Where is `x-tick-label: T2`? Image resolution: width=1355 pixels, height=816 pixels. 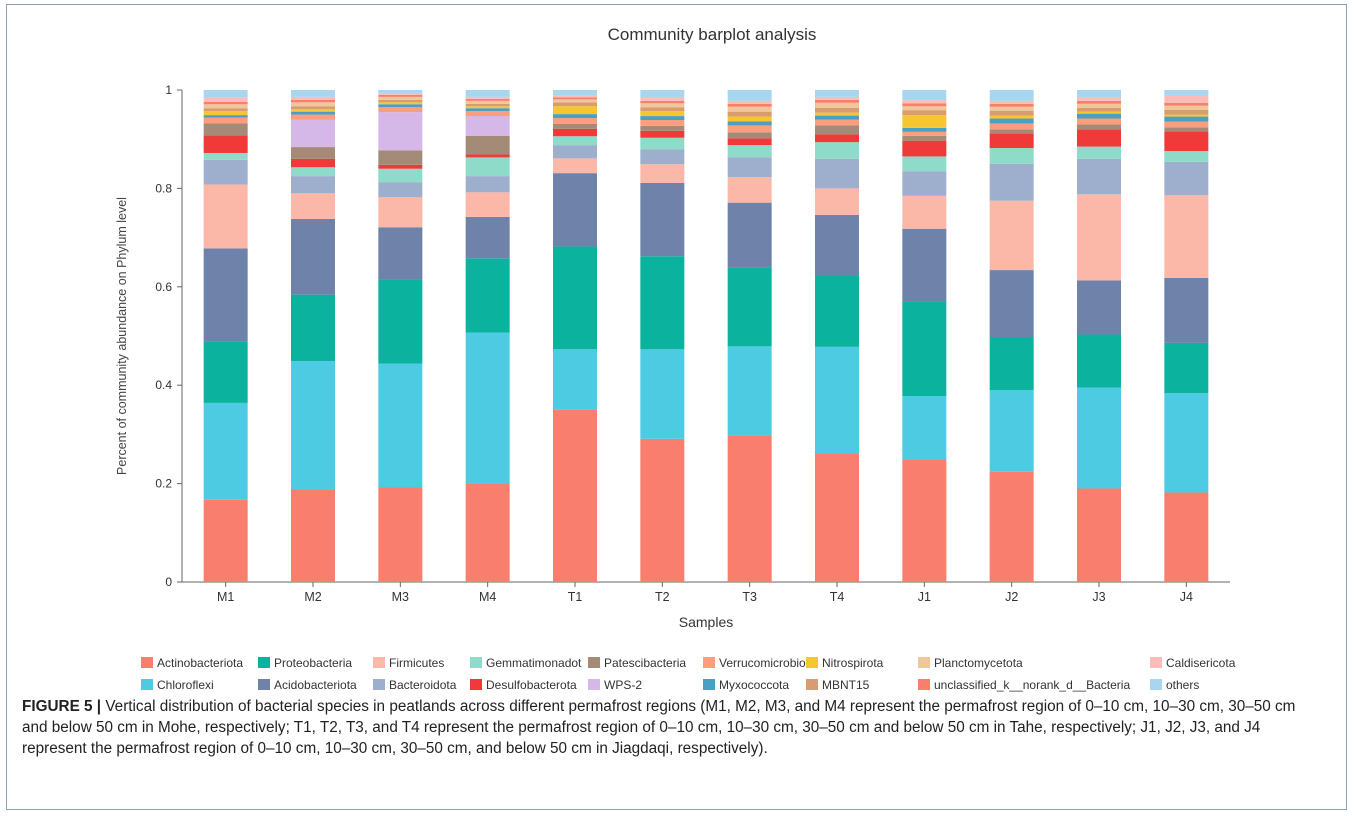 x-tick-label: T2 is located at coordinates (662, 597).